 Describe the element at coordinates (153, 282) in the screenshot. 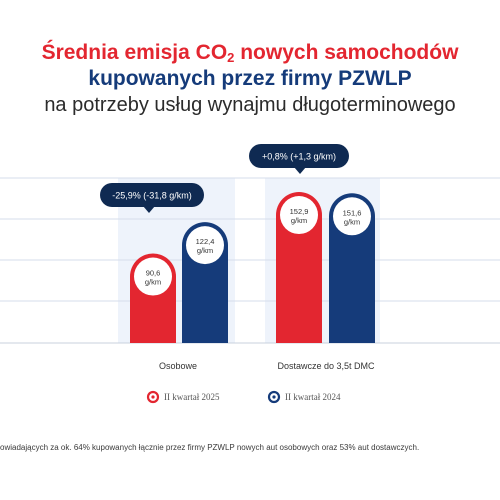

I see `data-unit-s1-c1: g/km` at that location.